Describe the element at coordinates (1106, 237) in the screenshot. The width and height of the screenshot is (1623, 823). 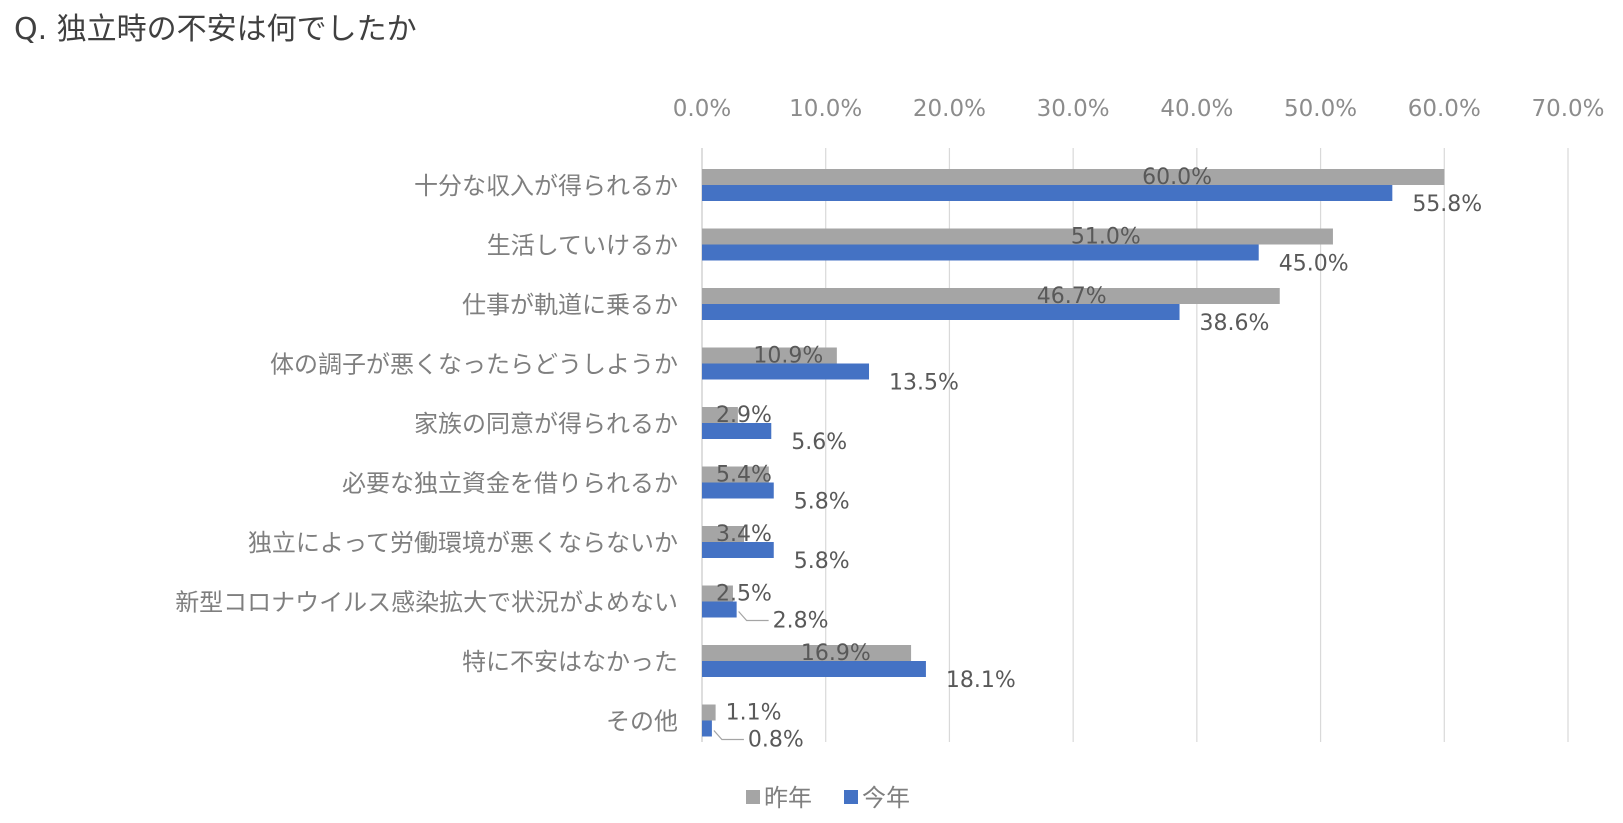
I see `data-label-last-year: 51.0%` at that location.